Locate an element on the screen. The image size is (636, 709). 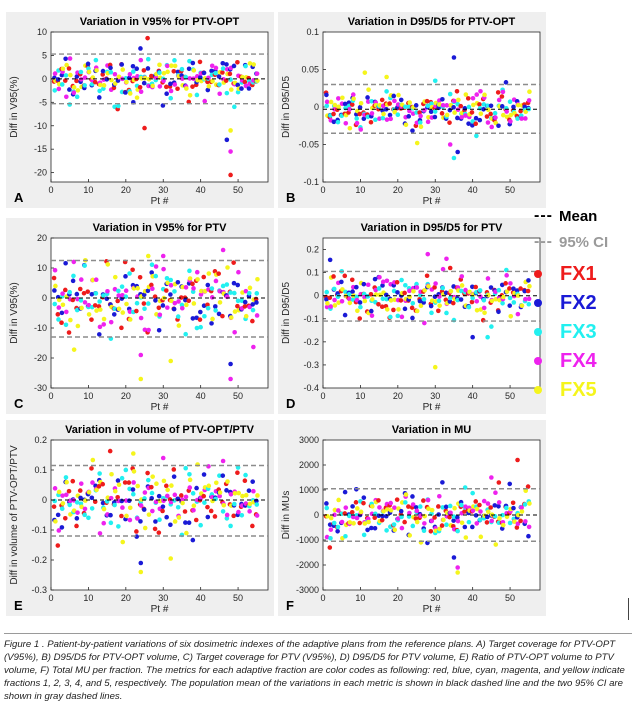
legend-ci-label: 95% CI is located at coordinates (583, 242).